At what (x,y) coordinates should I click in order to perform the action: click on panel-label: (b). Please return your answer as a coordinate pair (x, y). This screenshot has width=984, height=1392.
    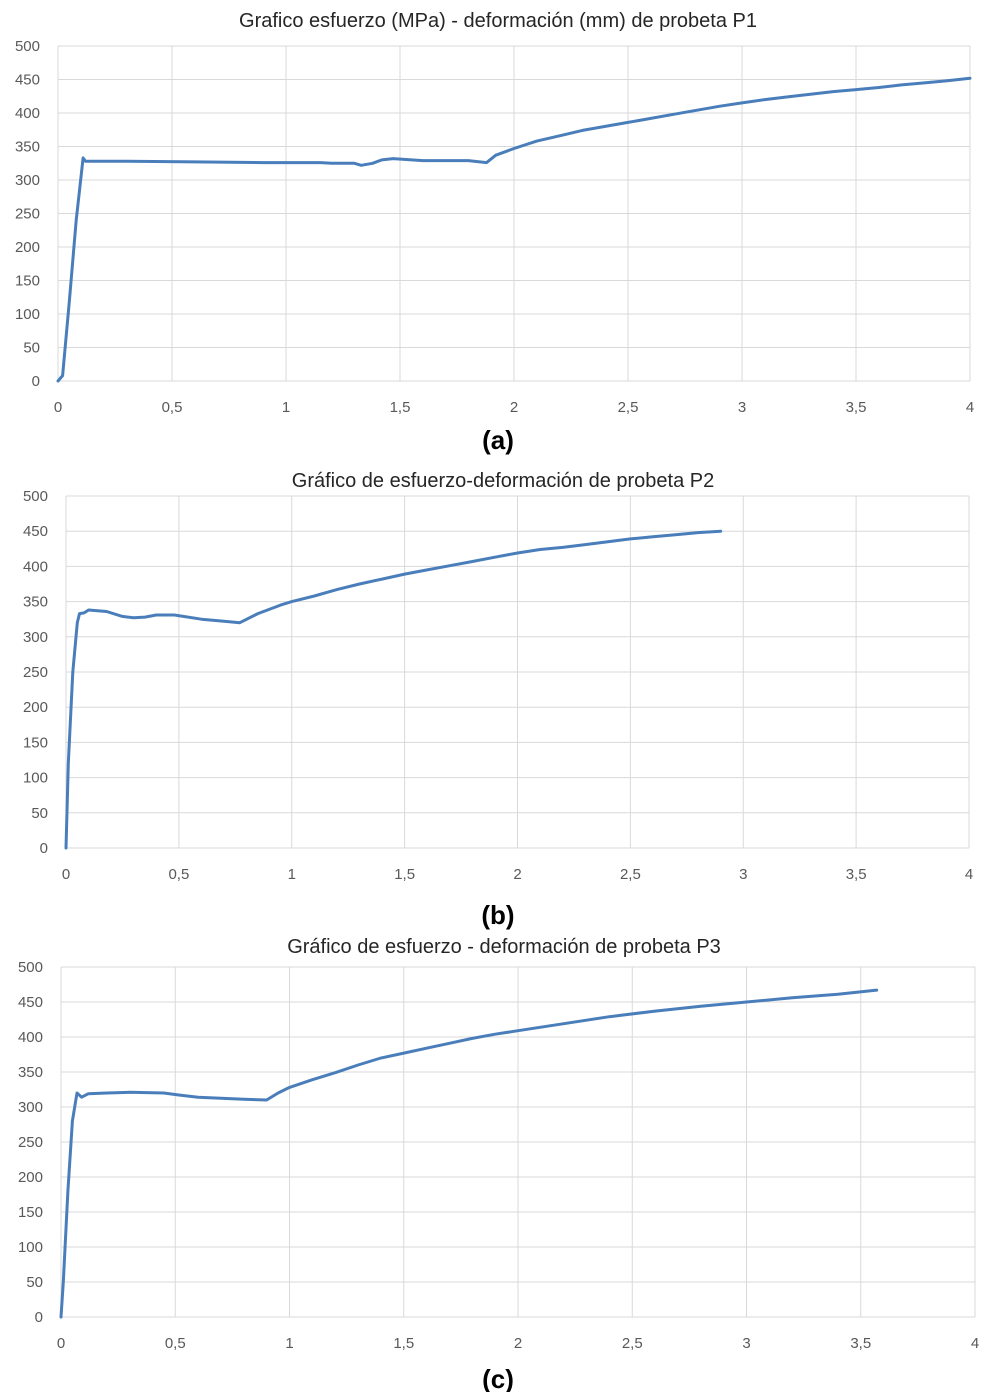
    Looking at the image, I should click on (497, 915).